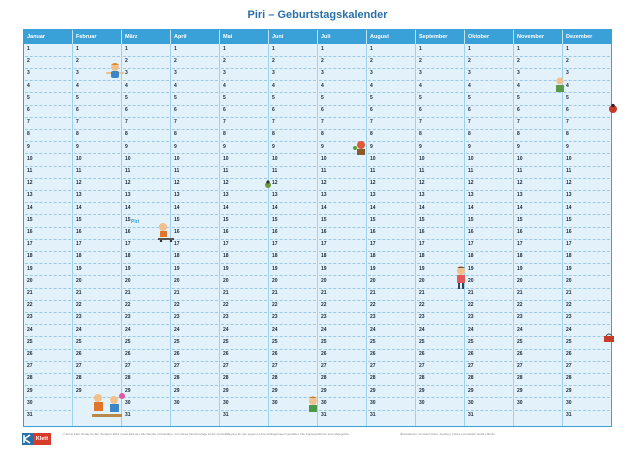 The height and width of the screenshot is (449, 635). What do you see at coordinates (28, 73) in the screenshot?
I see `day-number: 3` at bounding box center [28, 73].